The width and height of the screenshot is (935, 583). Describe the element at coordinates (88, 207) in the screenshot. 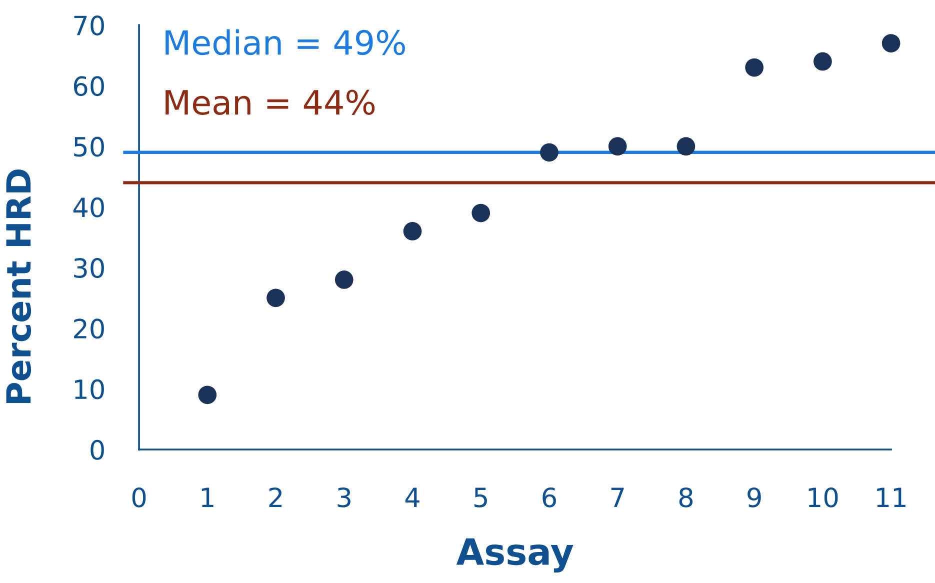

I see `y-tick-label: 40` at that location.